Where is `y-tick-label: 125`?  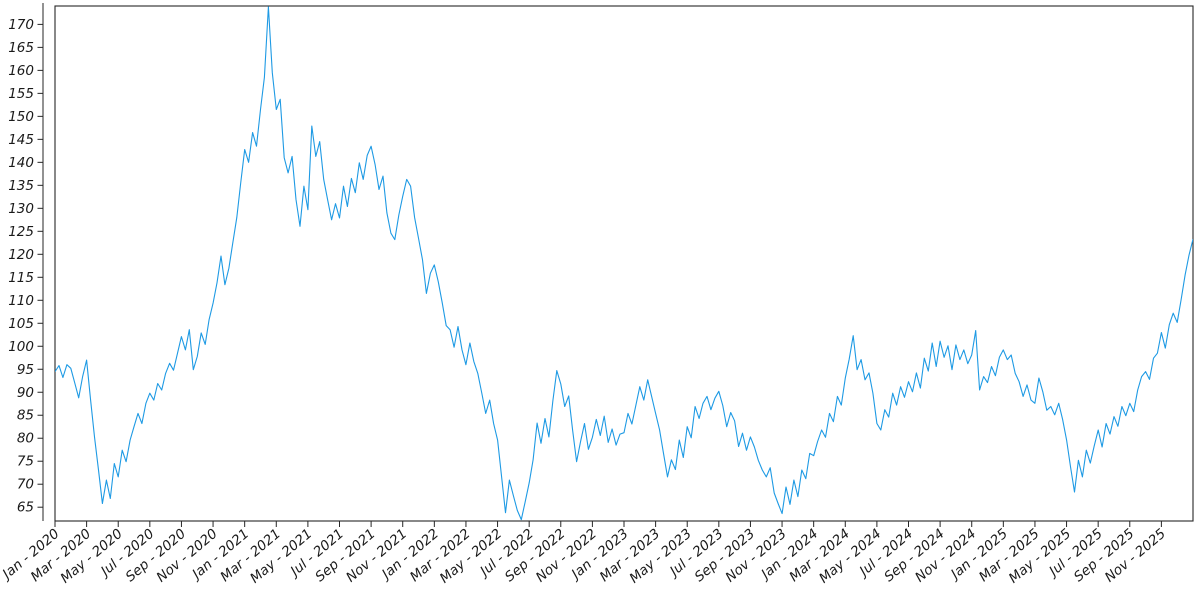
y-tick-label: 125 is located at coordinates (21, 232).